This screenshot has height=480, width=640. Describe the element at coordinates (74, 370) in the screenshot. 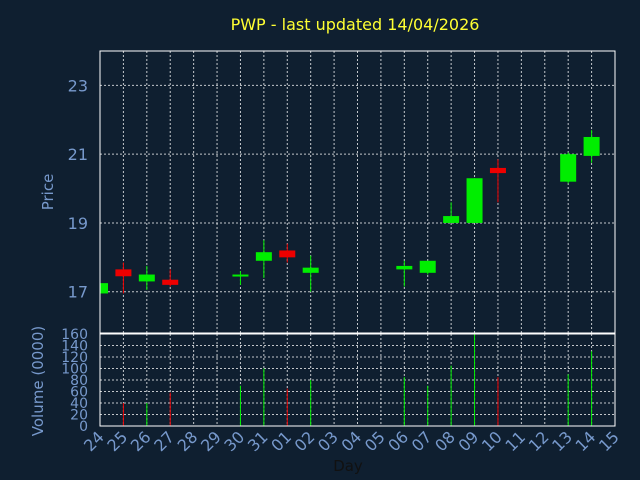

I see `volume-tick-label: 100` at that location.